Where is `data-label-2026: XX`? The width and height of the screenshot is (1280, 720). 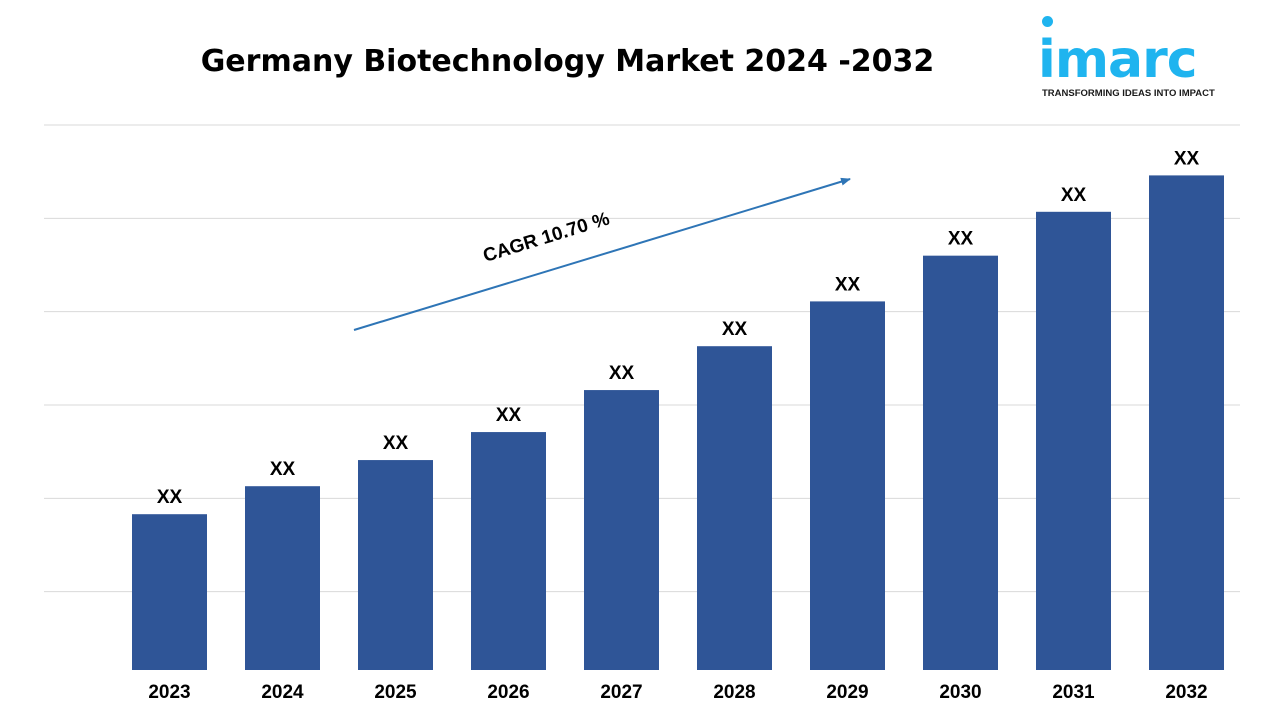 data-label-2026: XX is located at coordinates (509, 415).